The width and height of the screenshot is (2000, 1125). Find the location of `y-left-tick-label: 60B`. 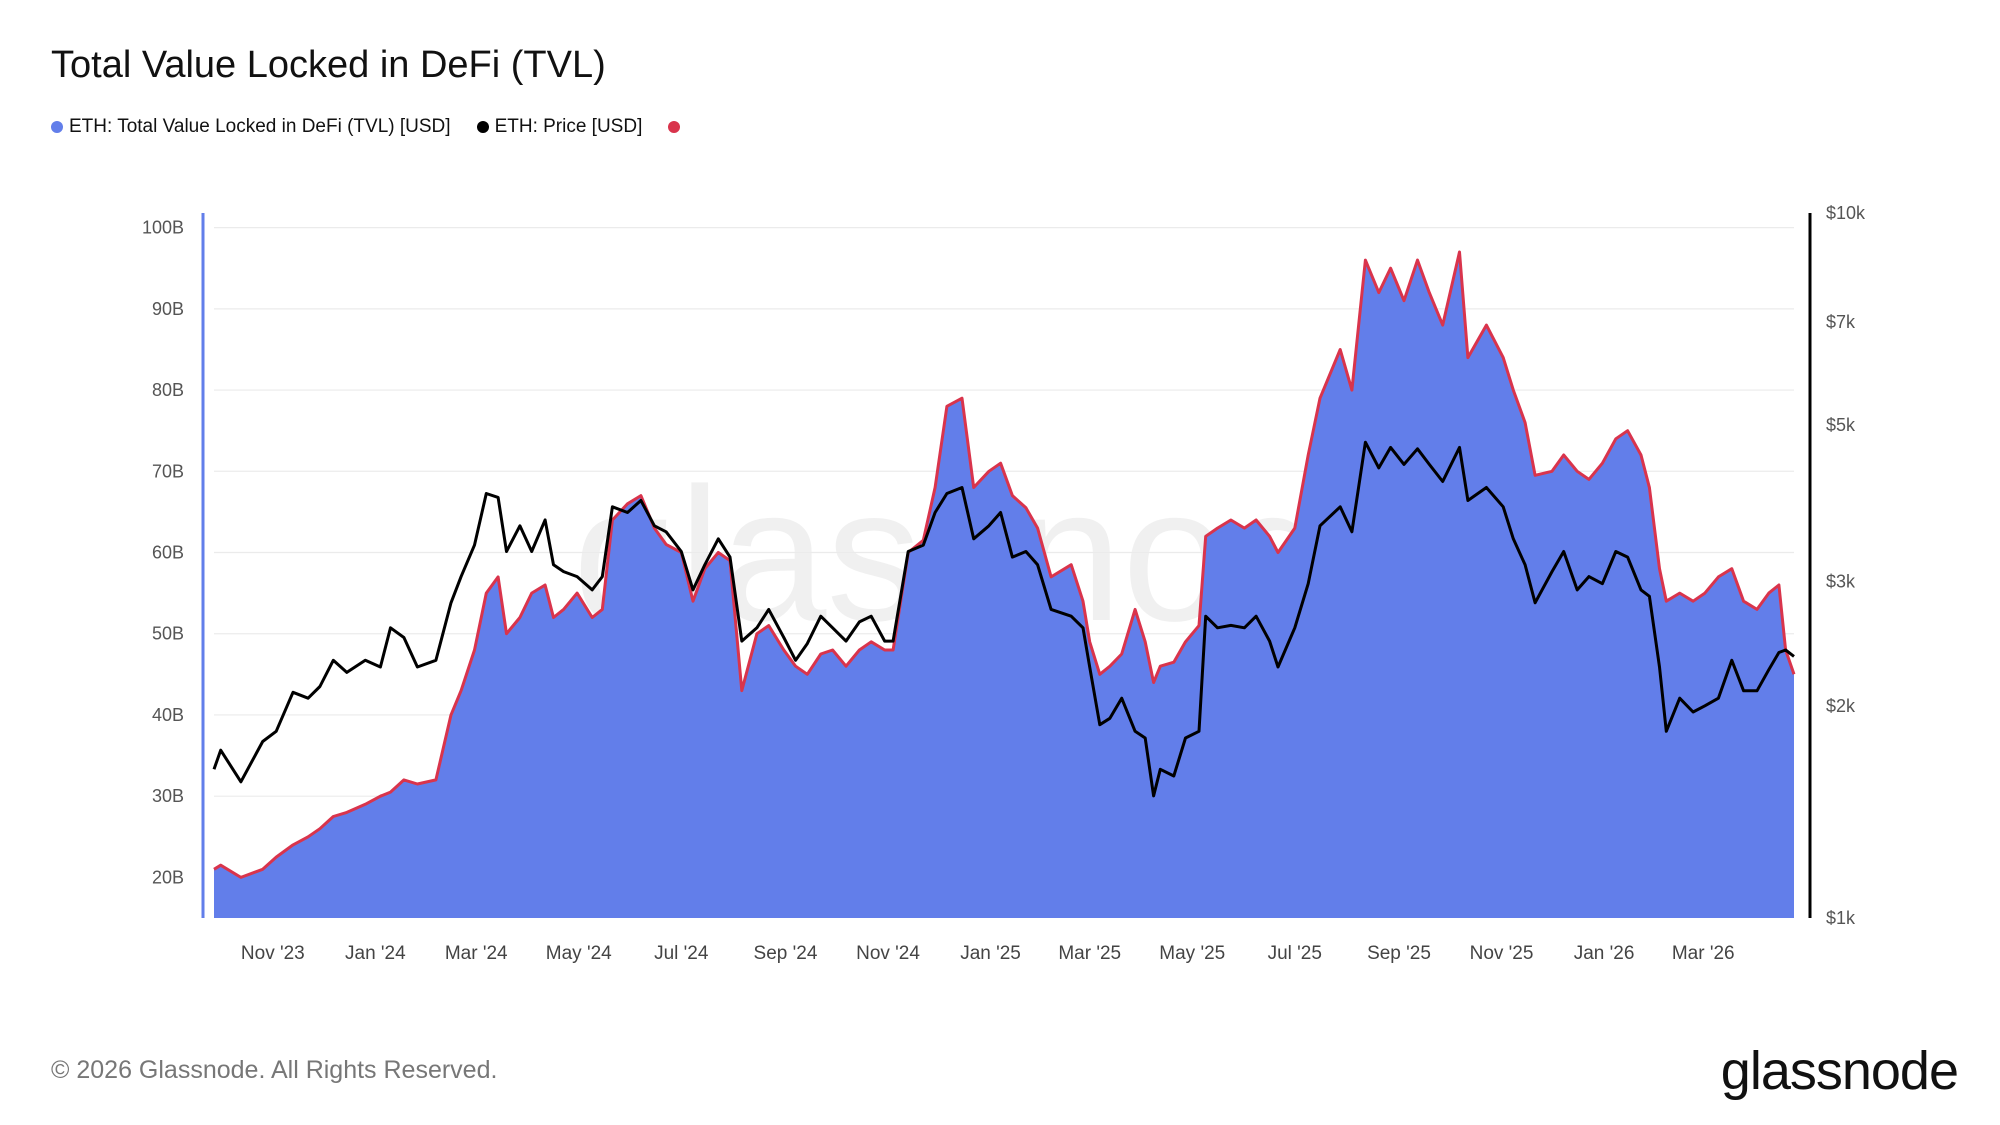

y-left-tick-label: 60B is located at coordinates (168, 553).